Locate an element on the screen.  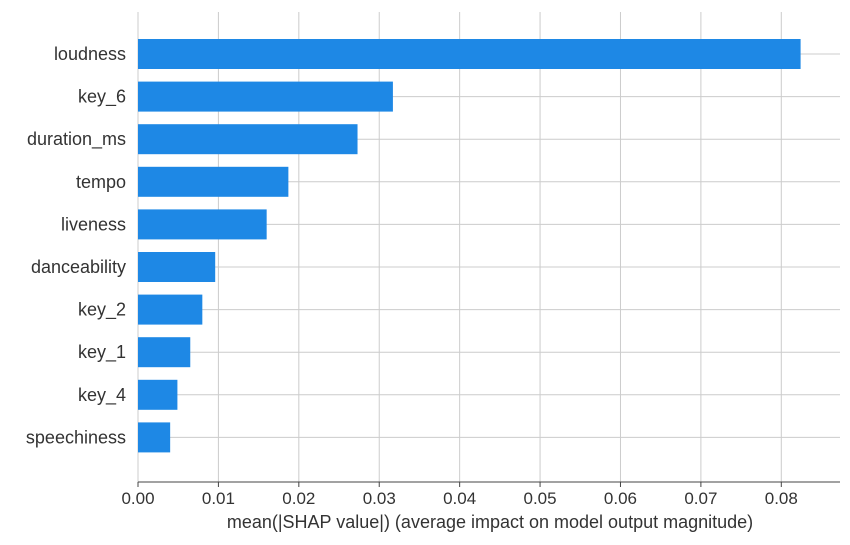
bar-duration_ms is located at coordinates (248, 139).